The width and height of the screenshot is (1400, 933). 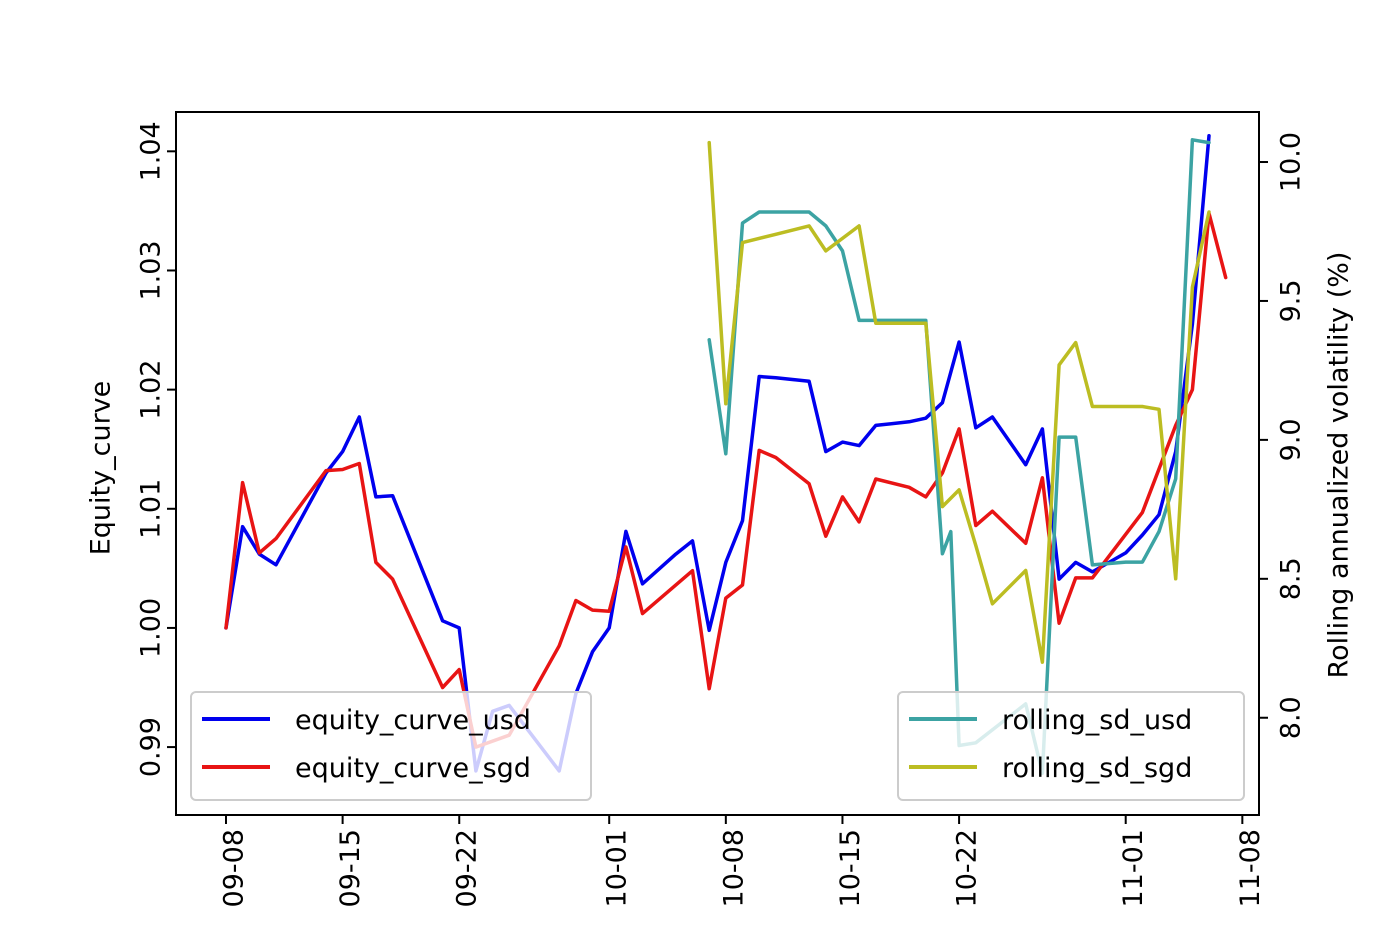 I want to click on x-tick-label: 11-01, so click(x=1133, y=868).